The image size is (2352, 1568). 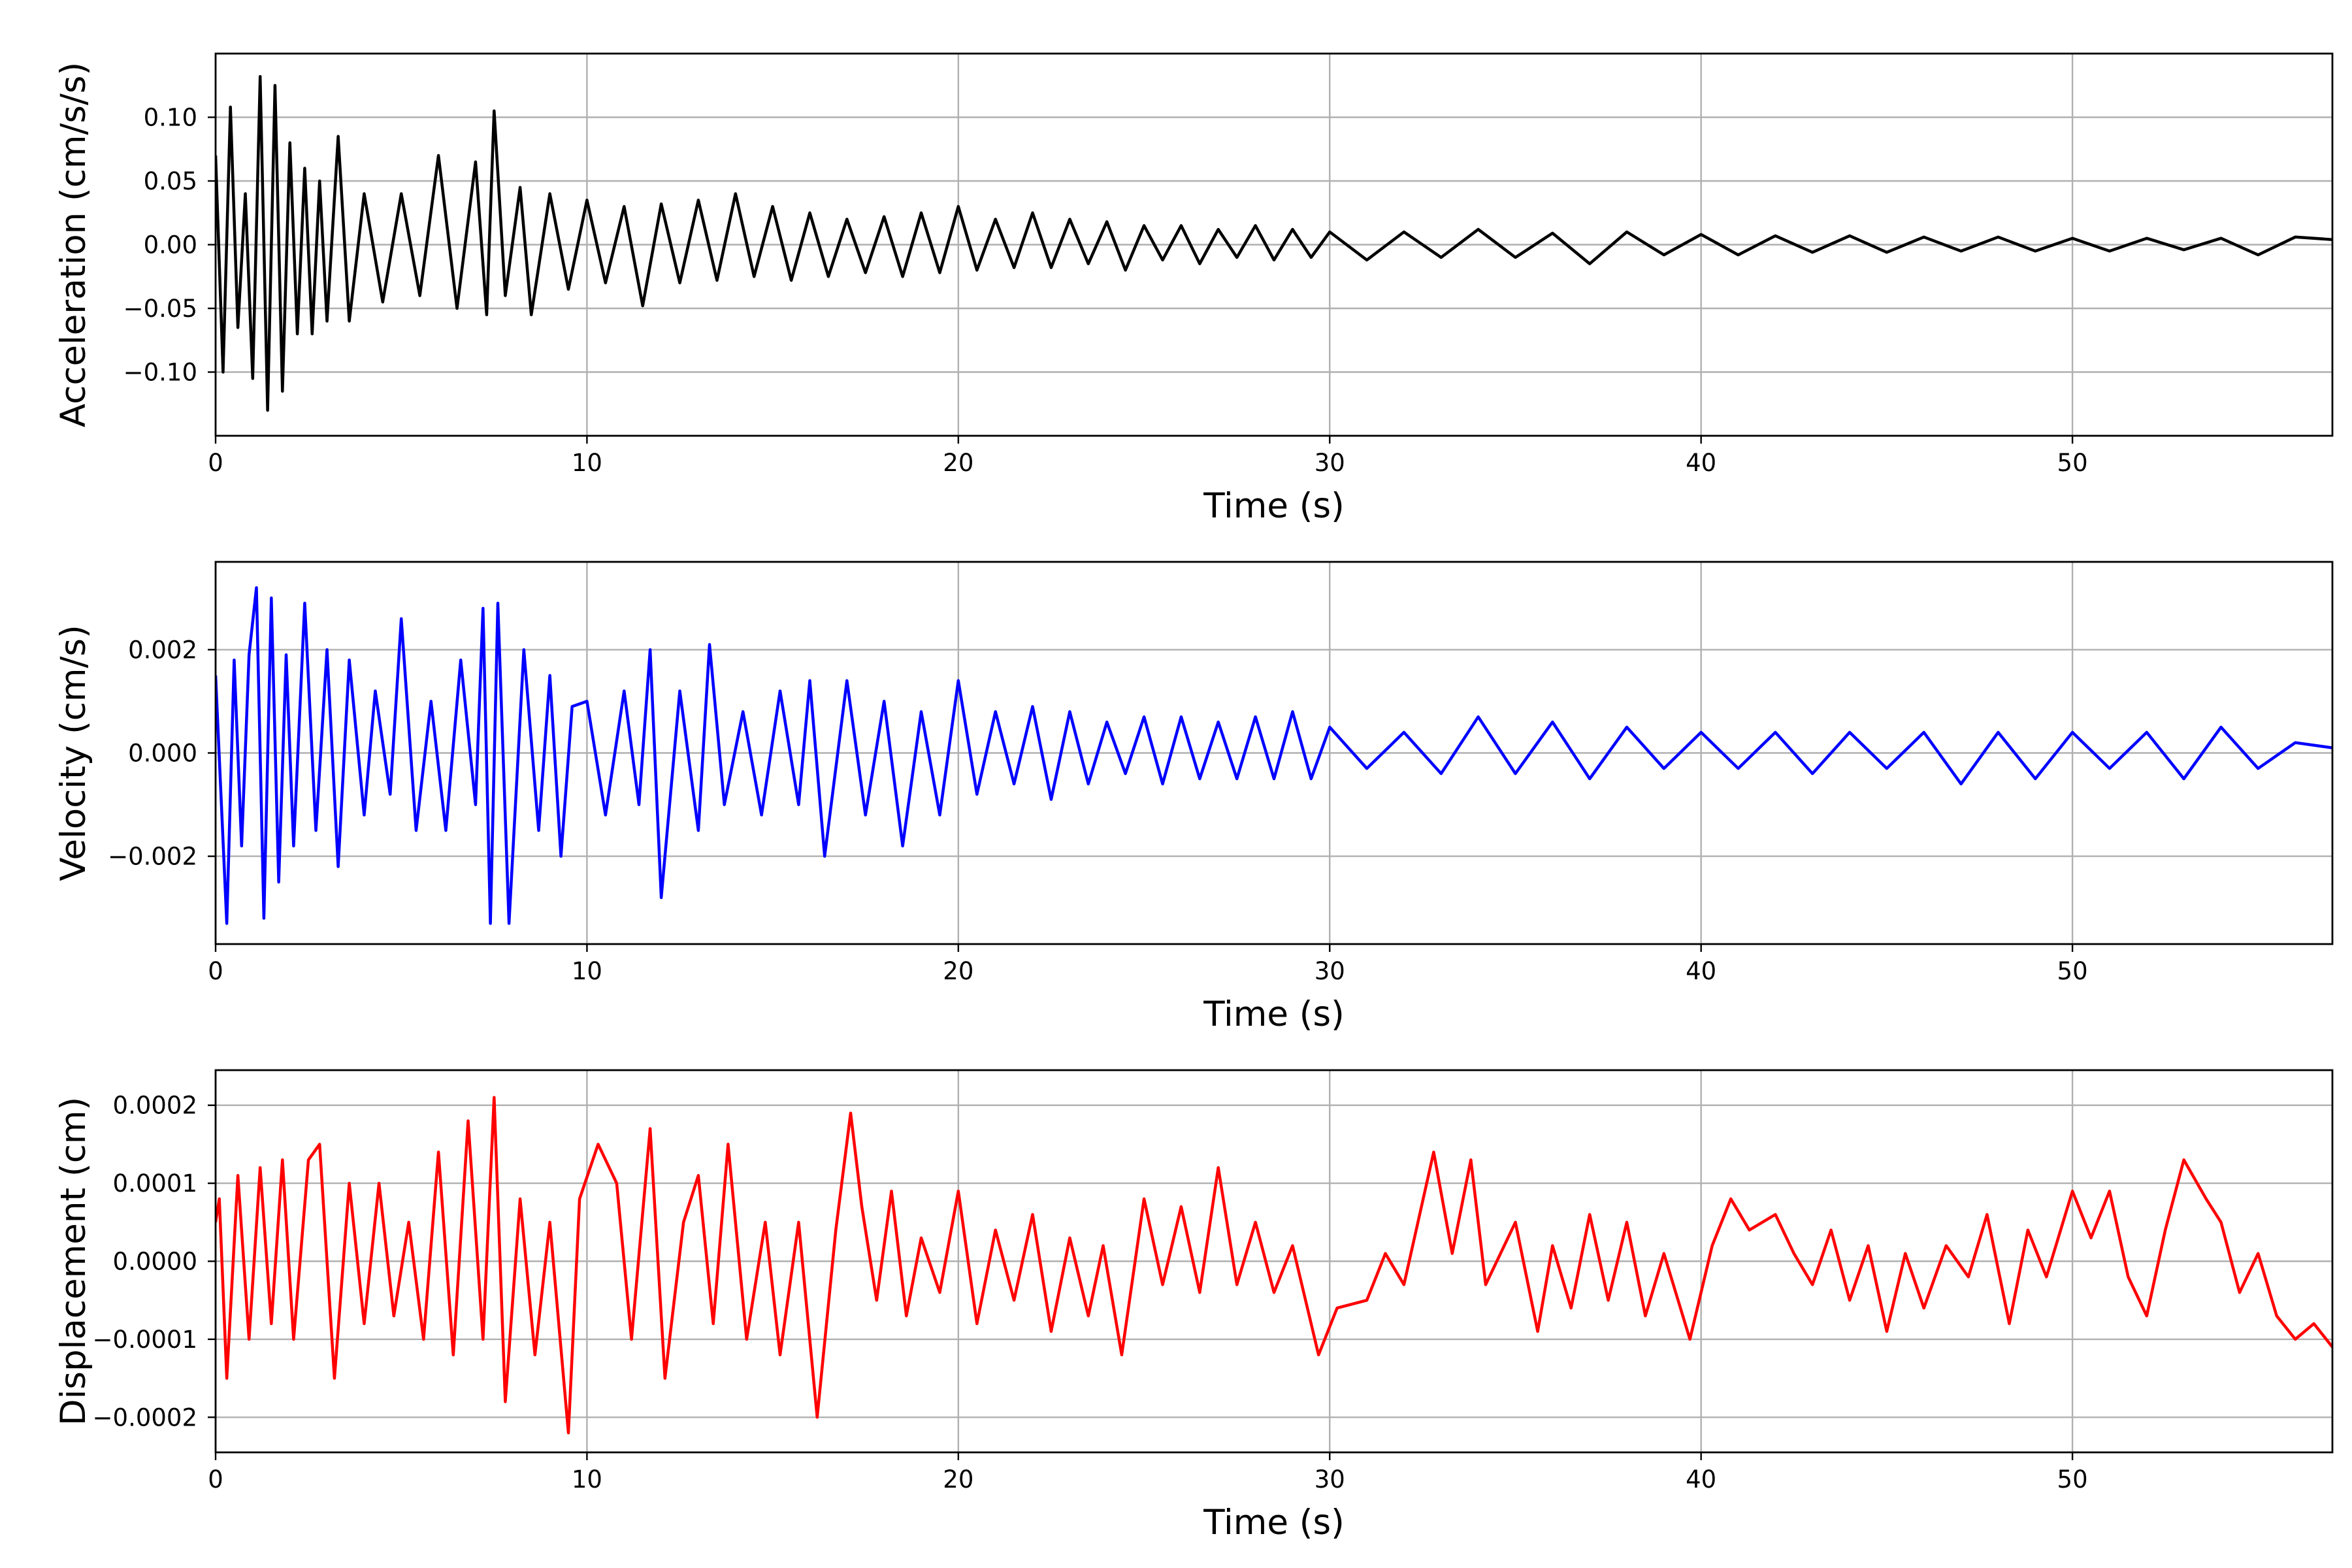 I want to click on velocity-x-tick-label: 30, so click(x=1330, y=971).